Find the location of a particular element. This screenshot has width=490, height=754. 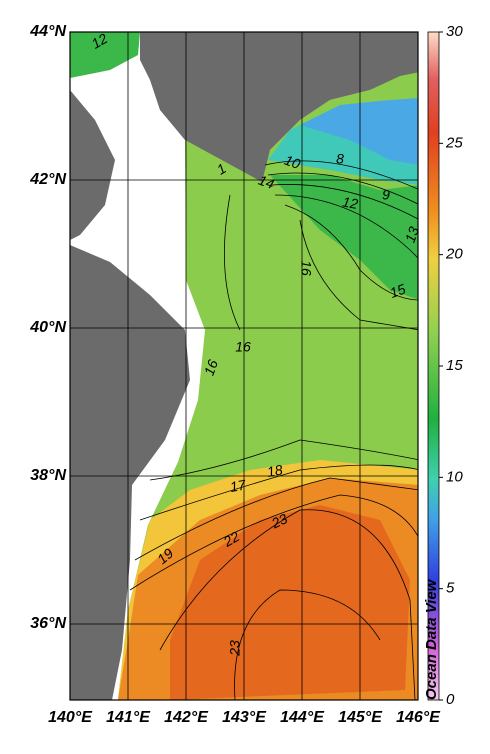

lon-tick-label: 143°E is located at coordinates (244, 717).